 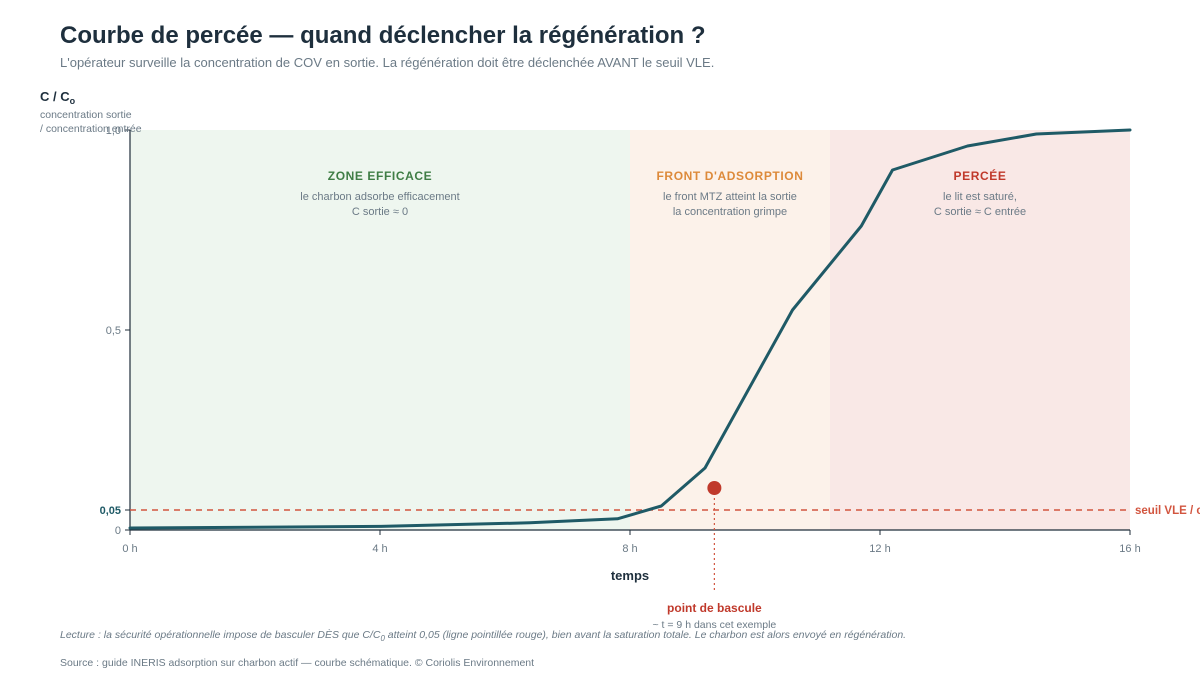 I want to click on threshold-label: seuil VLE / consigne, so click(x=1167, y=511).